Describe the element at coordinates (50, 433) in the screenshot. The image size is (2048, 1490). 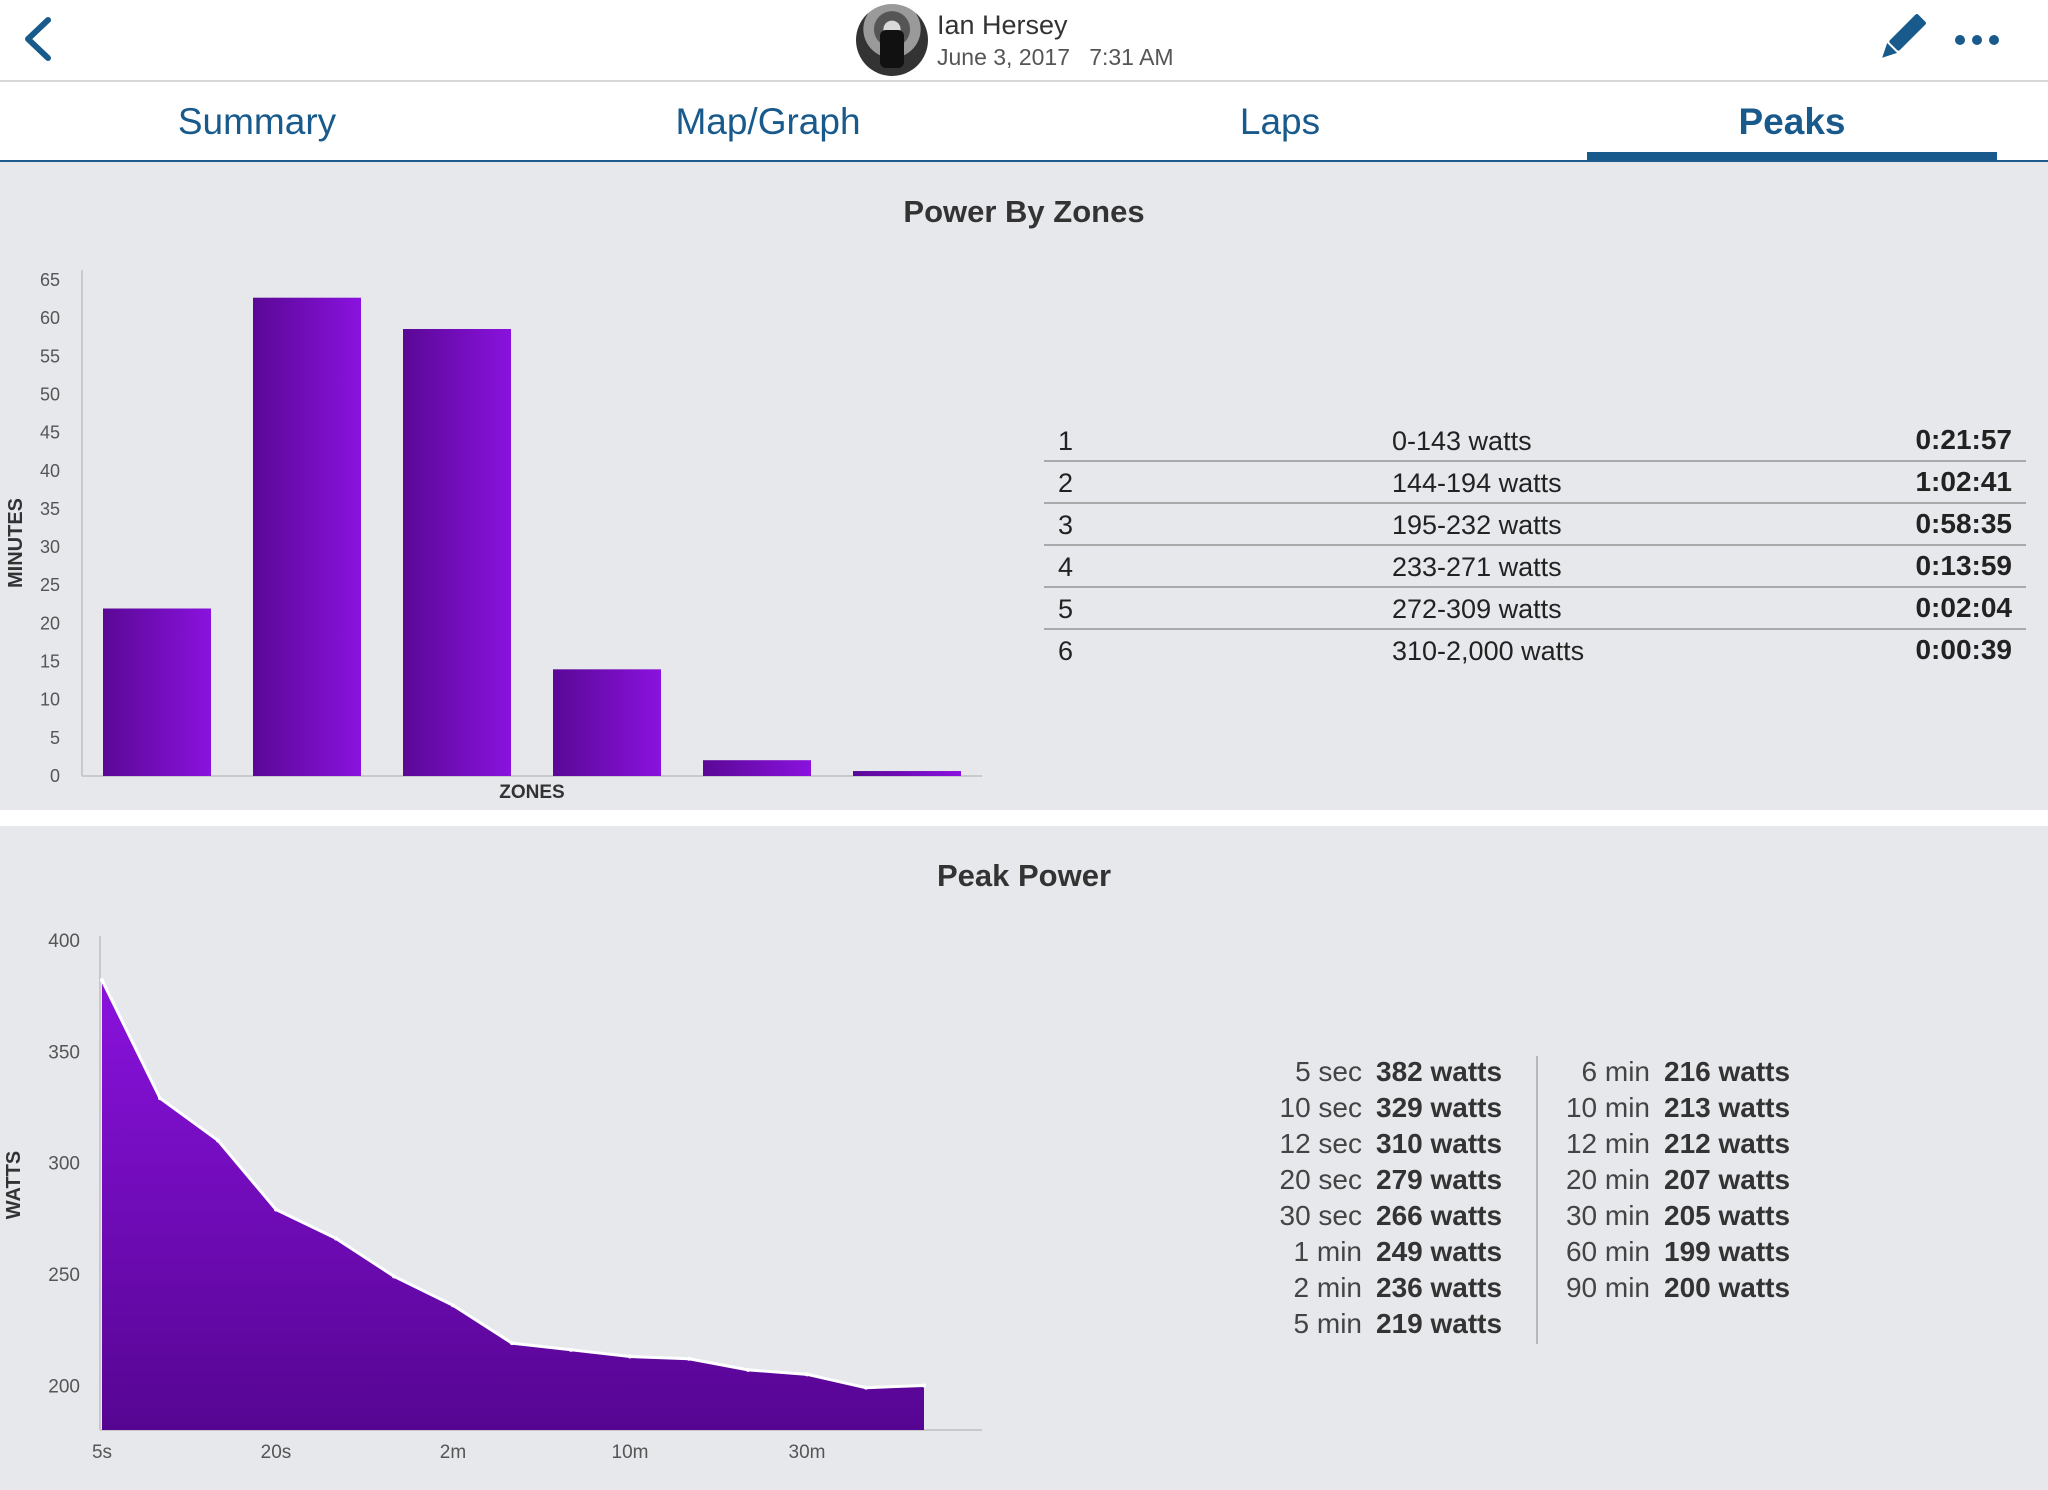
I see `y-tick-label: 45` at that location.